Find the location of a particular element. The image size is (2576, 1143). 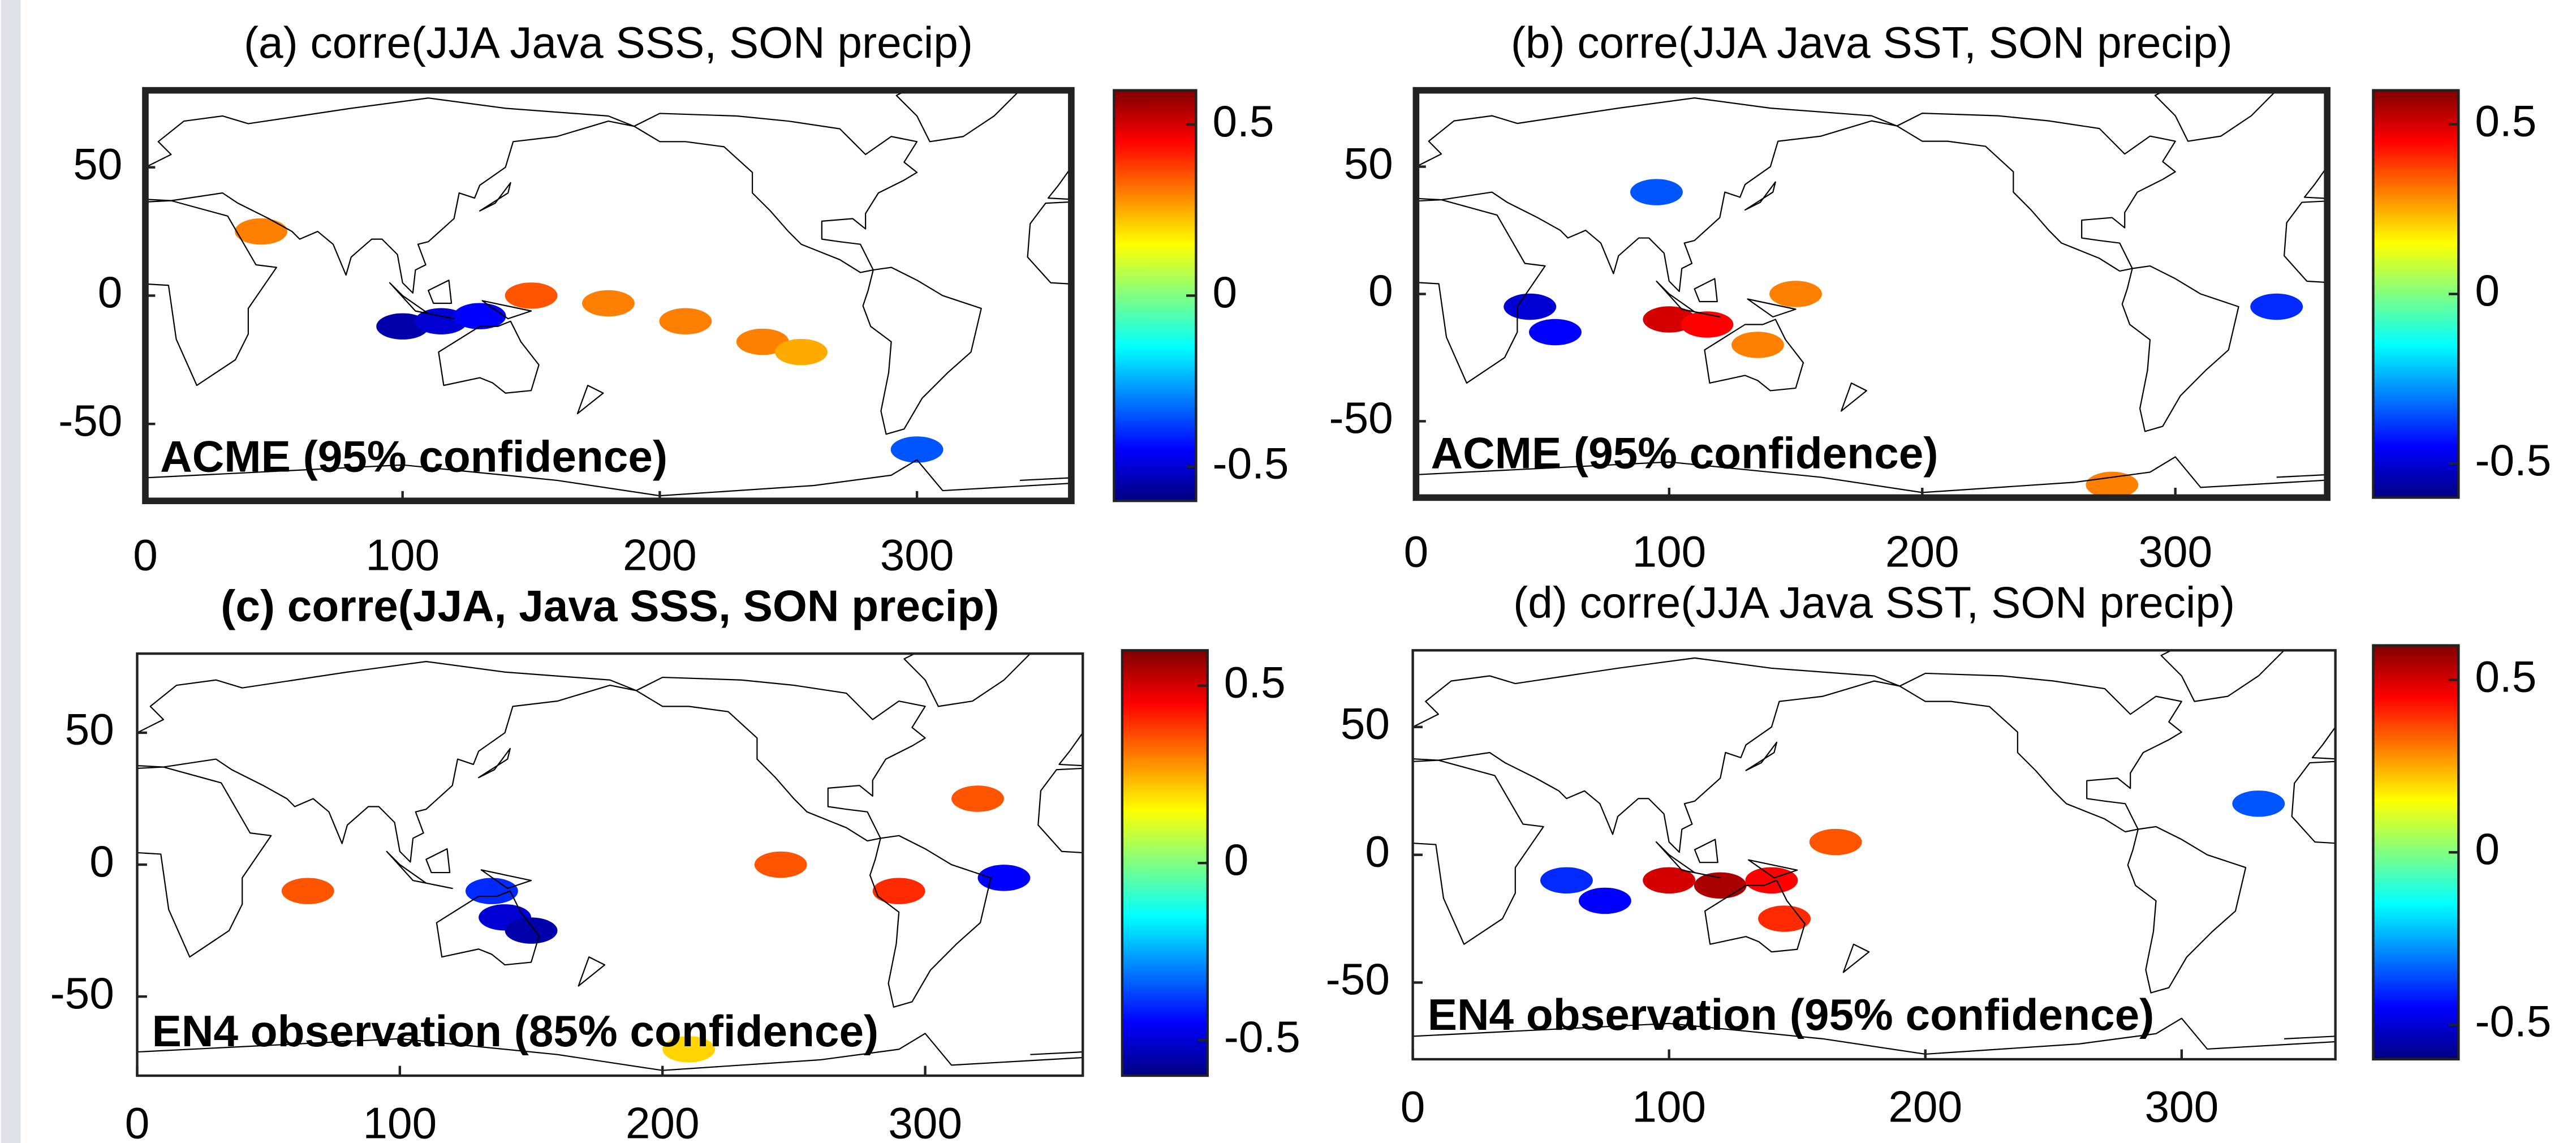

panel-title: (b) corre(JJA Java SST, SON precip) is located at coordinates (1872, 42).